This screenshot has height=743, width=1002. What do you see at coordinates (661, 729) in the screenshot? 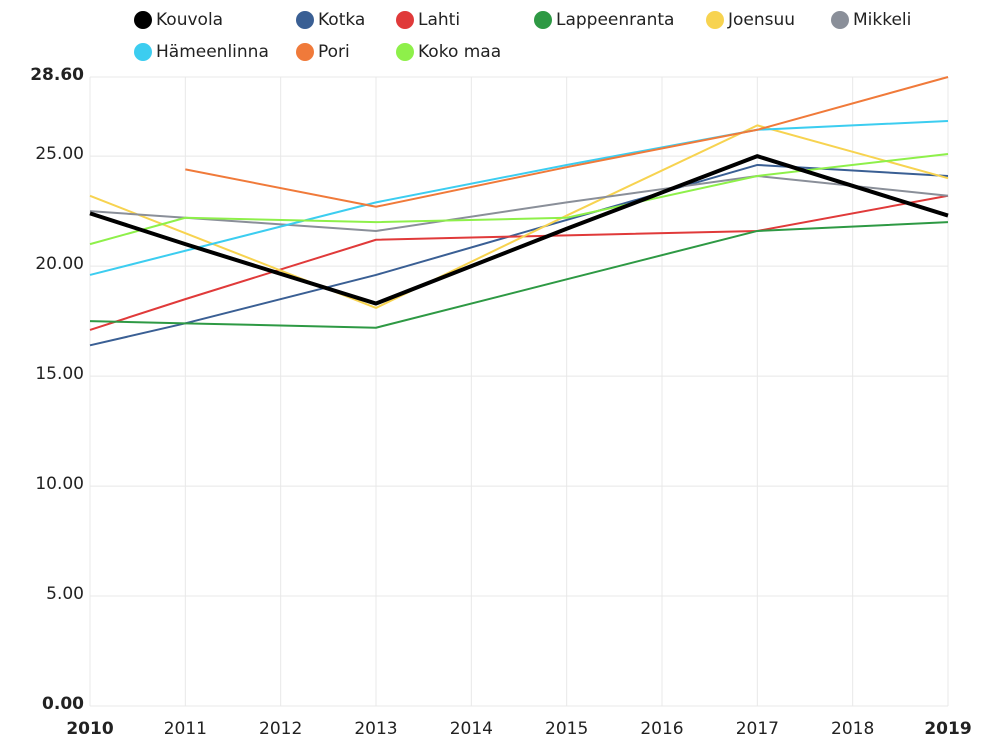
I see `x-tick-label: 2016` at bounding box center [661, 729].